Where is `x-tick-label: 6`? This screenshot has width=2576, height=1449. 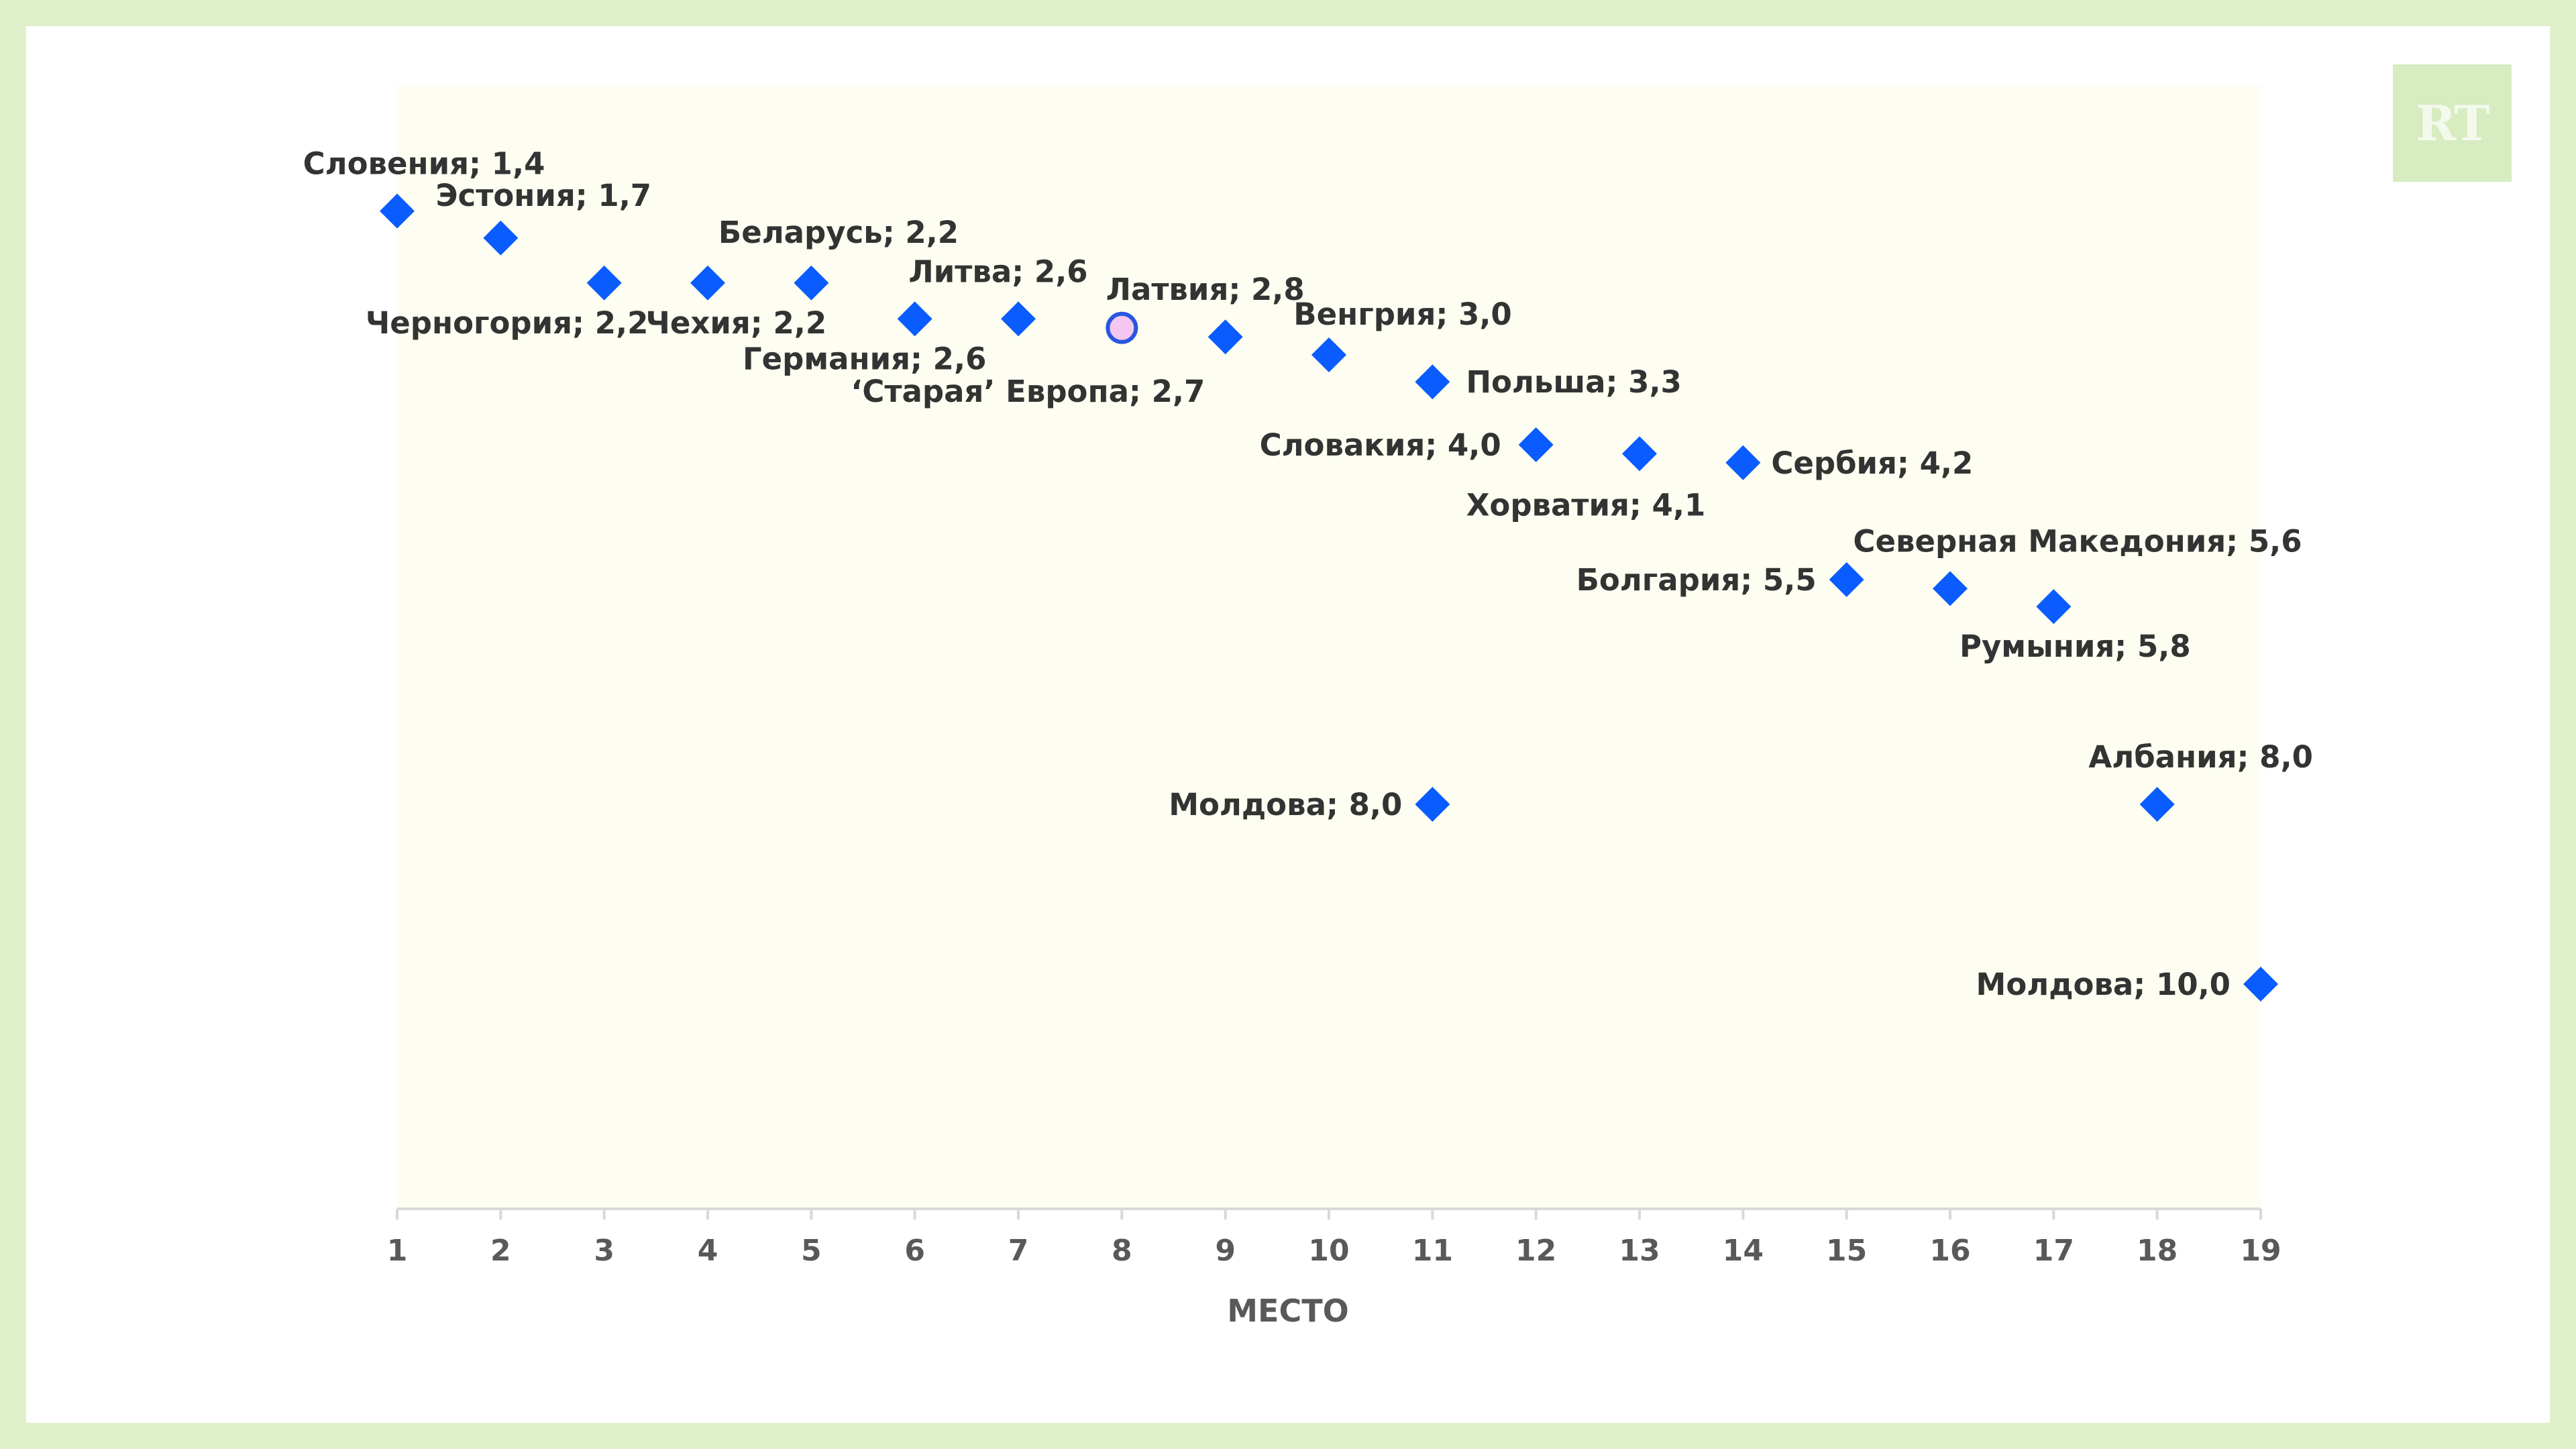
x-tick-label: 6 is located at coordinates (914, 1251).